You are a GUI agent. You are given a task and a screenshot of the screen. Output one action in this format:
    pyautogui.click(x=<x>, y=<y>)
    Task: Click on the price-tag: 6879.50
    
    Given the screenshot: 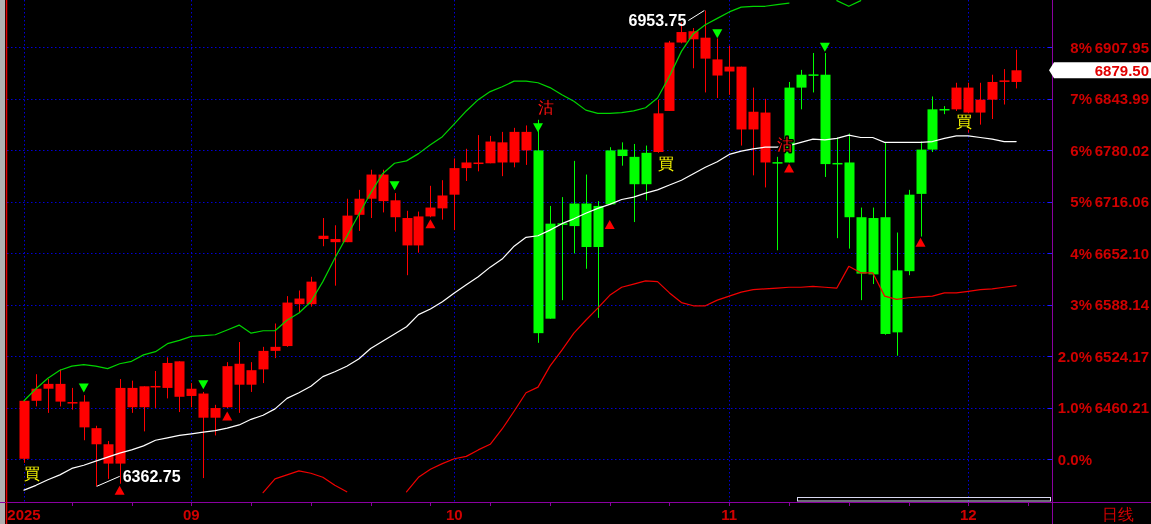 What is the action you would take?
    pyautogui.click(x=1100, y=70)
    